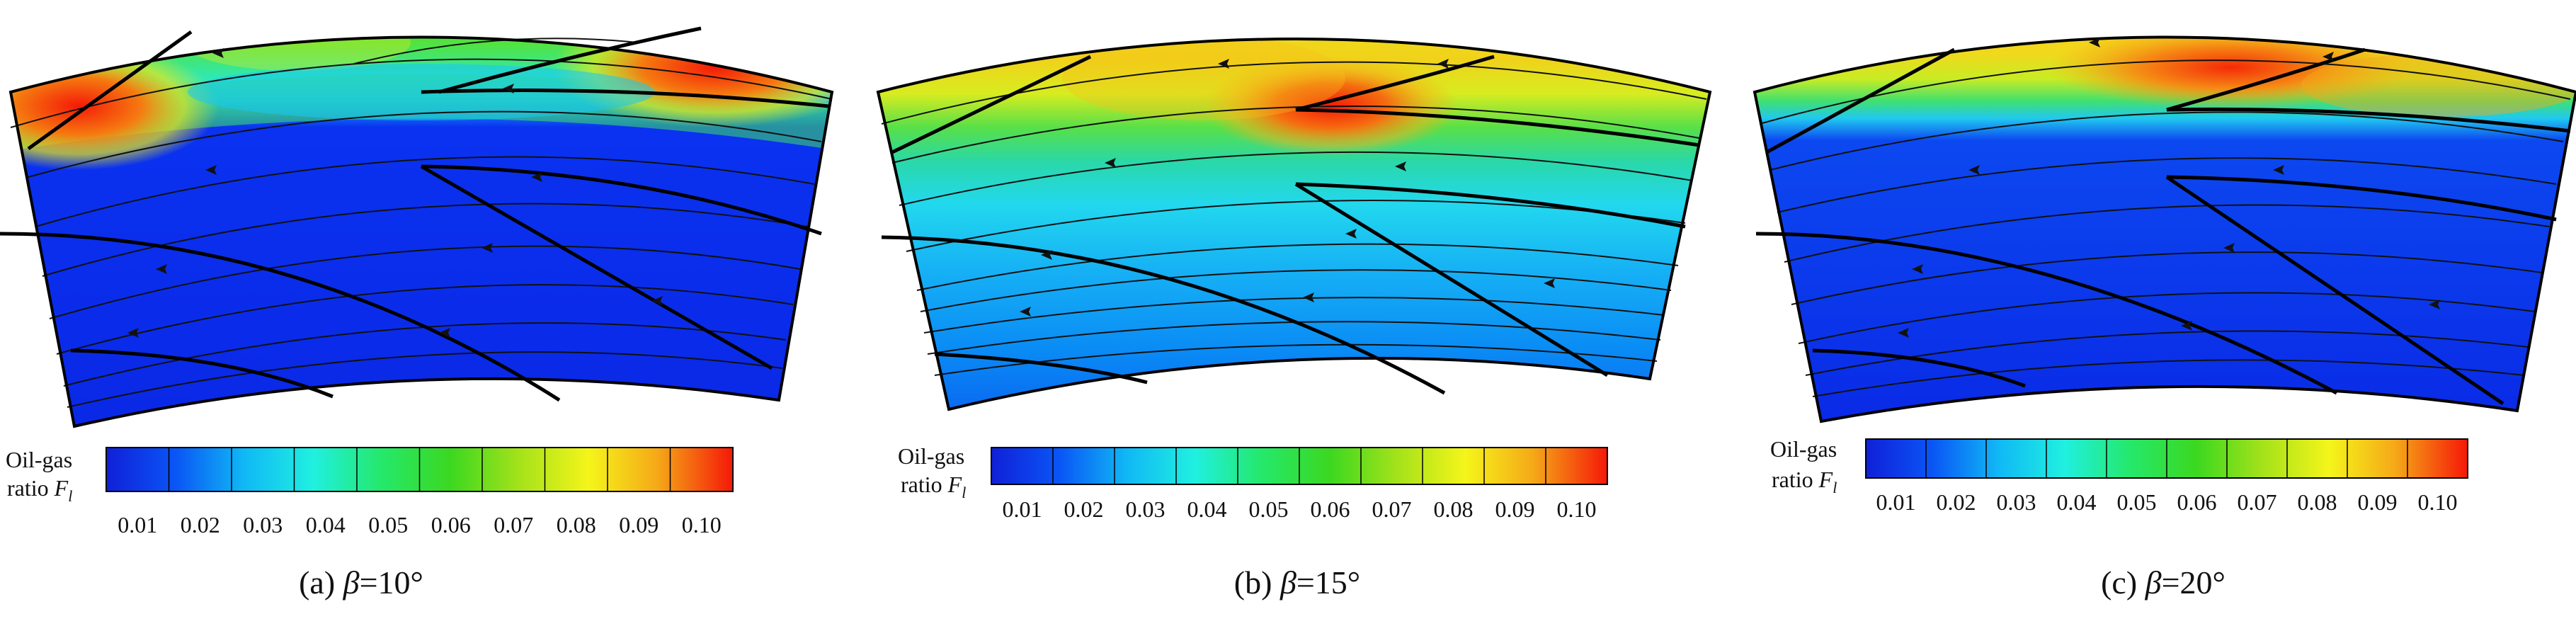 The height and width of the screenshot is (626, 2576). What do you see at coordinates (1805, 481) in the screenshot?
I see `colorbar-c-label-line2: ratio Fl` at bounding box center [1805, 481].